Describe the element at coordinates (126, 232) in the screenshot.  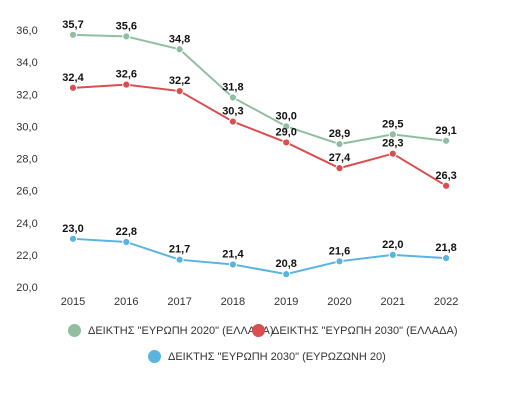
I see `data-label: 22,8` at that location.